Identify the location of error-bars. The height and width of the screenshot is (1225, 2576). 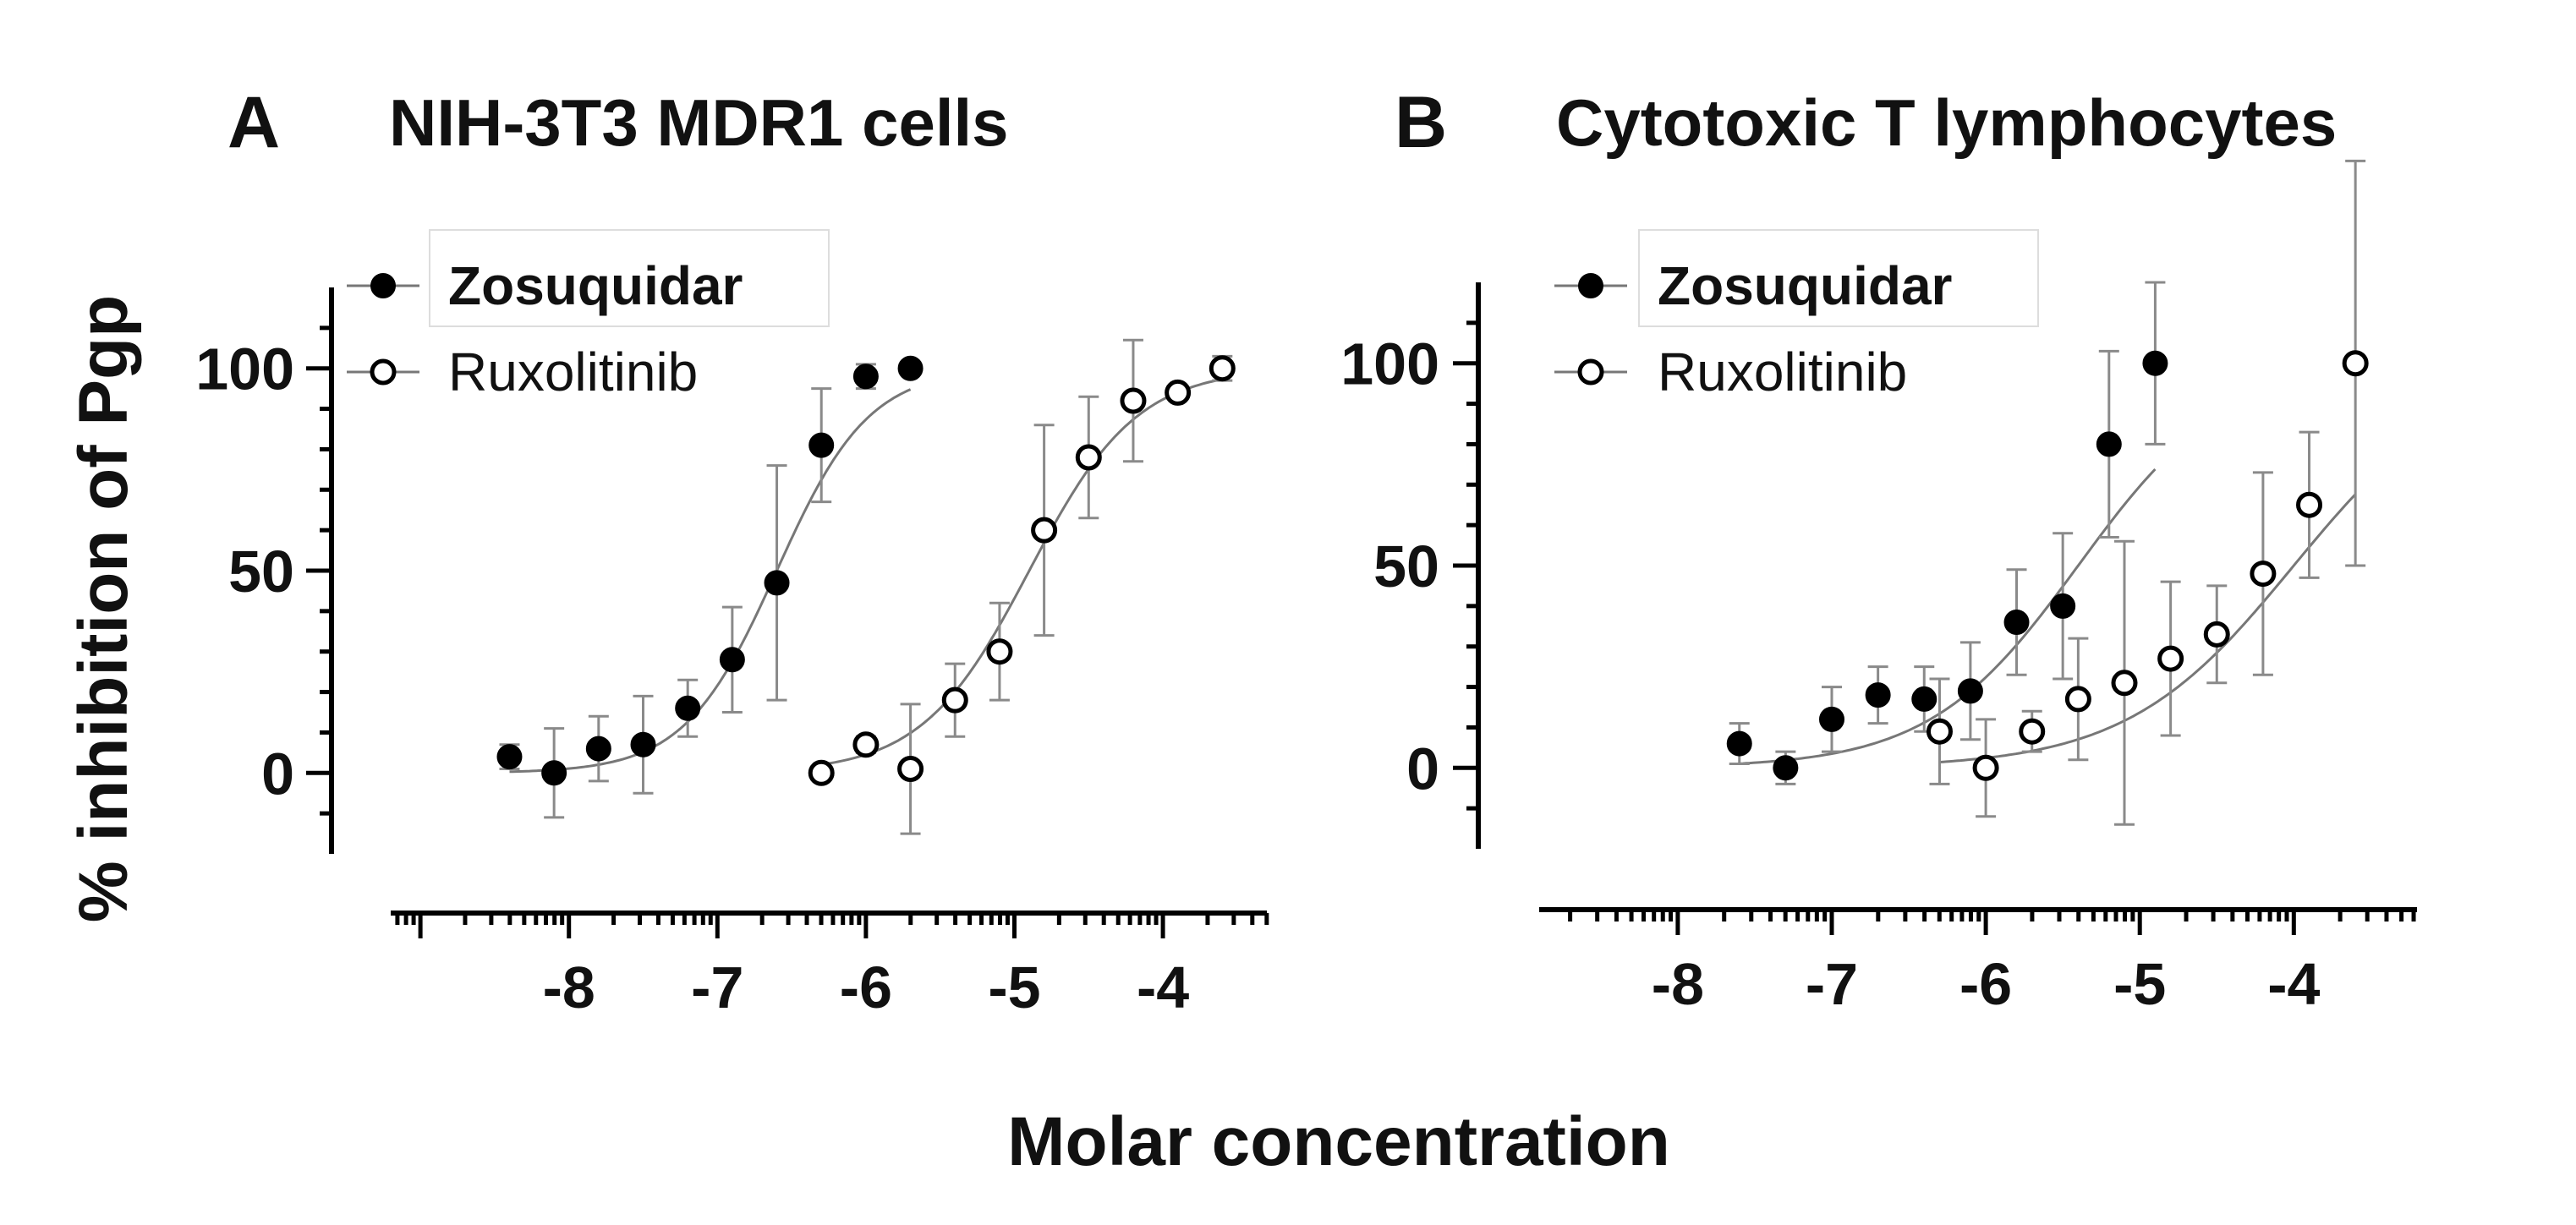
(866, 586).